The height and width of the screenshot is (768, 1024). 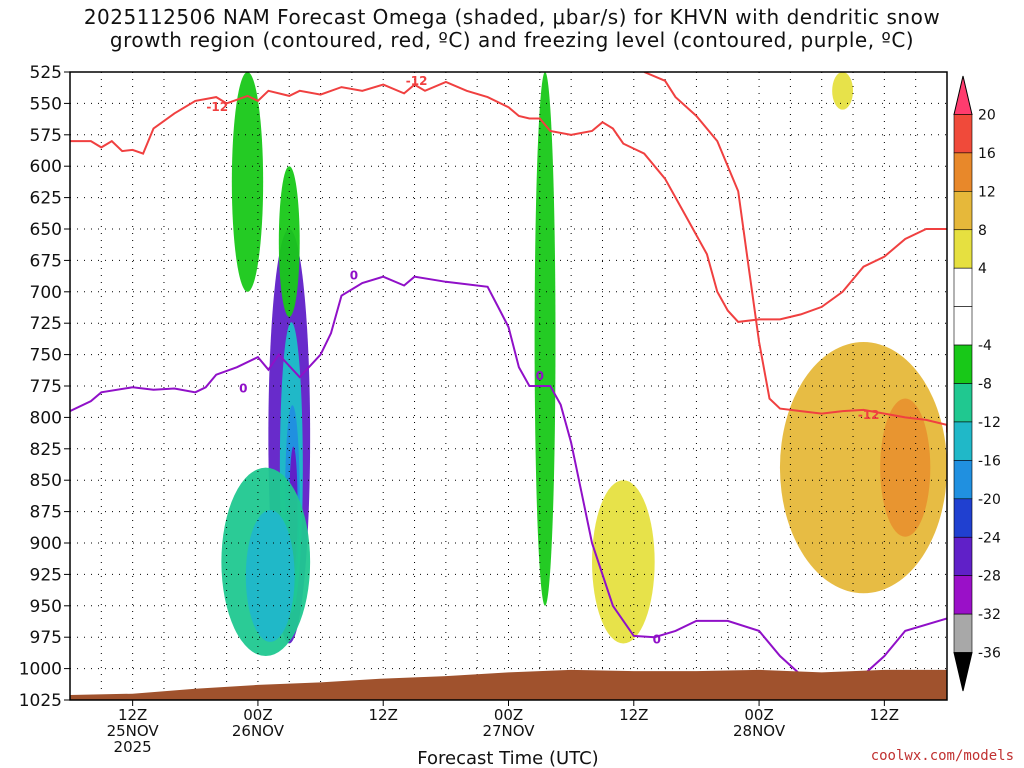 What do you see at coordinates (989, 654) in the screenshot?
I see `colorbar-label: -36` at bounding box center [989, 654].